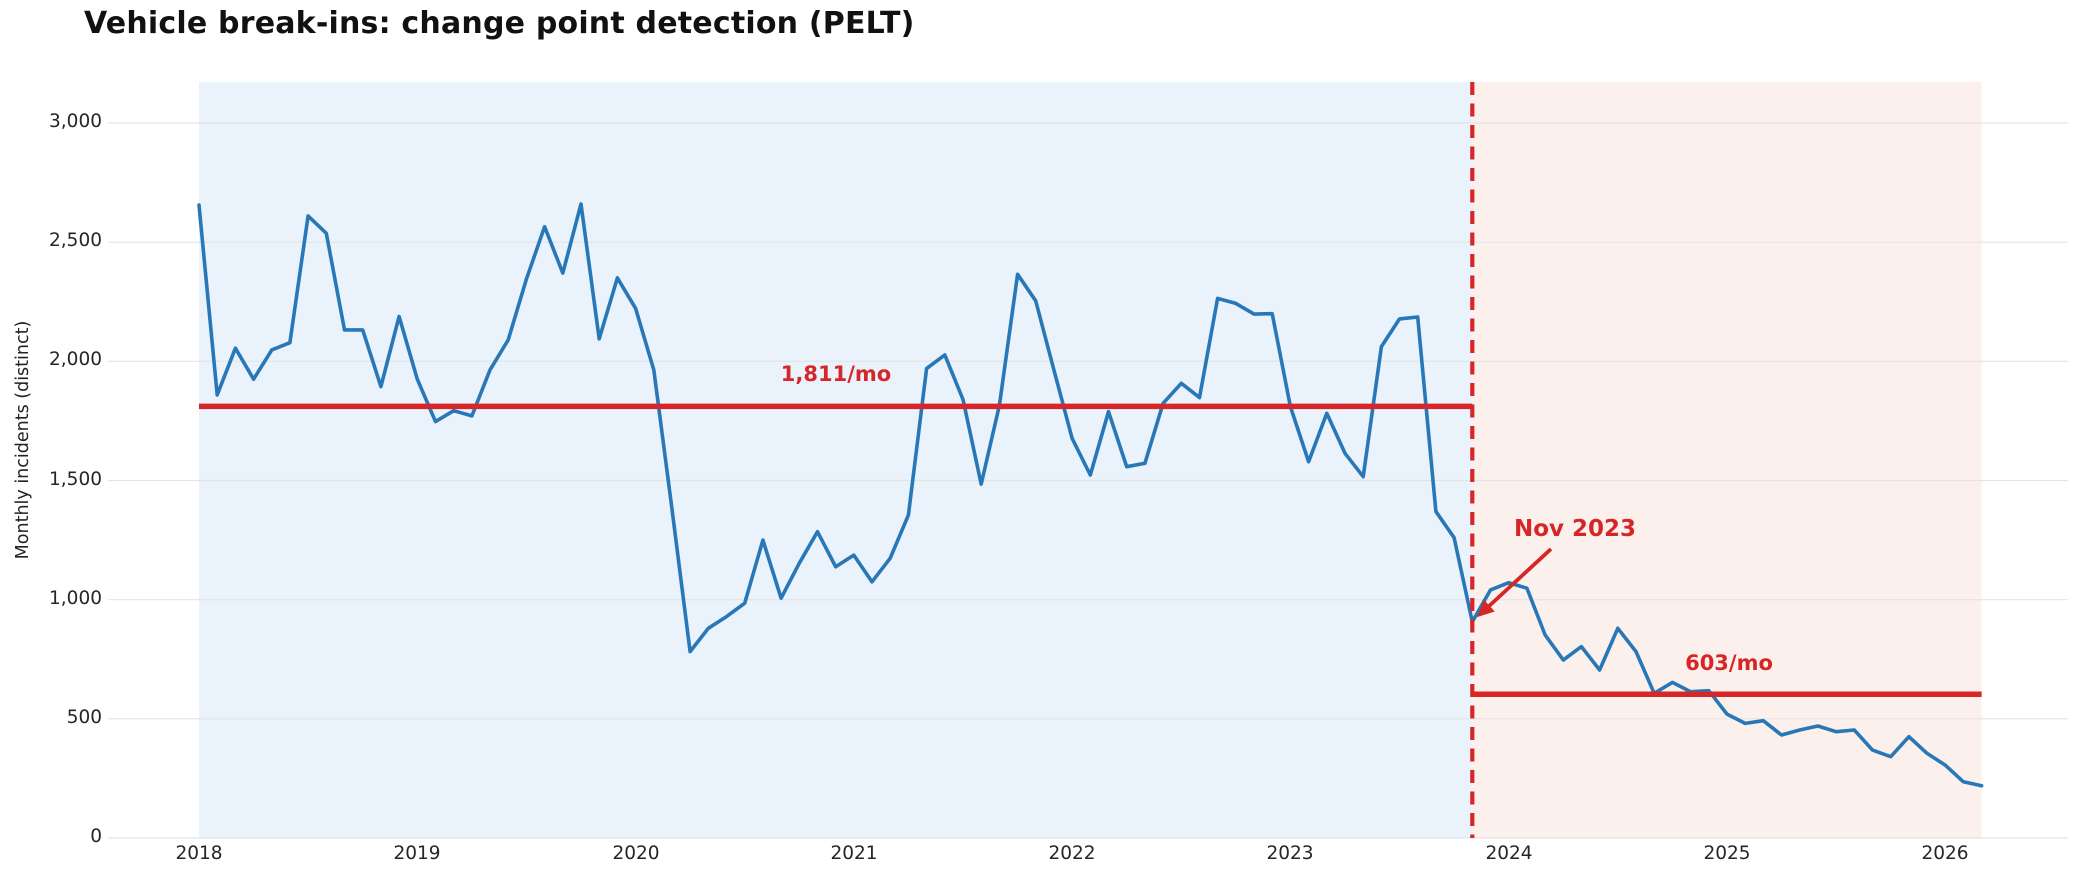 The height and width of the screenshot is (883, 2084). What do you see at coordinates (75, 598) in the screenshot?
I see `y-tick-label: 1,000` at bounding box center [75, 598].